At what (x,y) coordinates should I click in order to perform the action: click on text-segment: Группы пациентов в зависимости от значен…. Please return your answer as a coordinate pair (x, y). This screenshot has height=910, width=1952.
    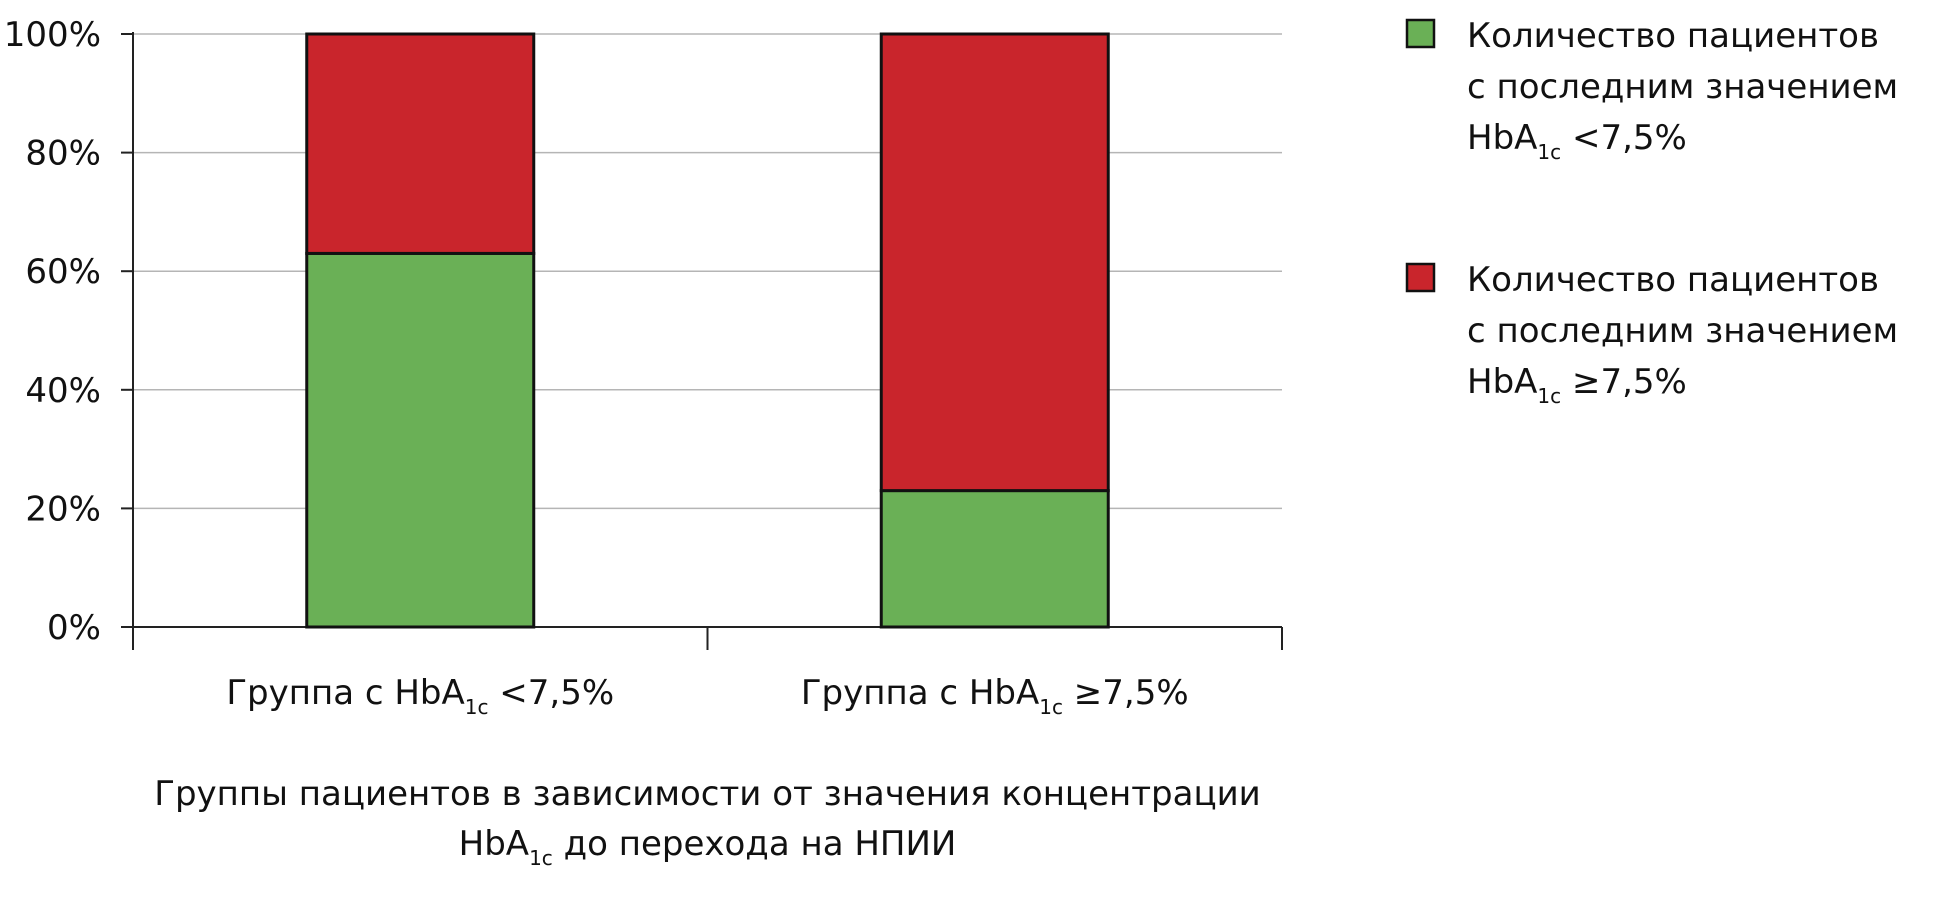
    Looking at the image, I should click on (707, 794).